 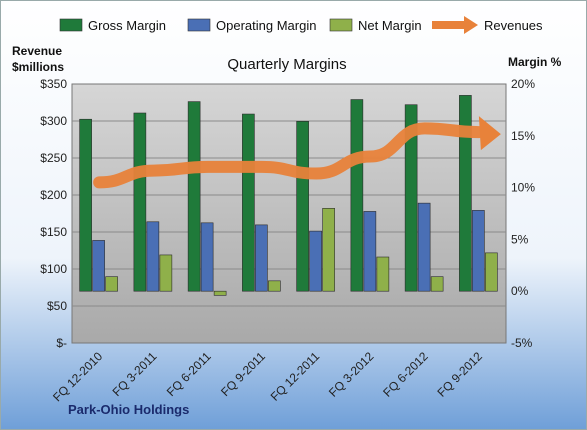 I want to click on right-axis-ticks: -5% 0% 5% 10% 15% 20%, so click(x=523, y=213).